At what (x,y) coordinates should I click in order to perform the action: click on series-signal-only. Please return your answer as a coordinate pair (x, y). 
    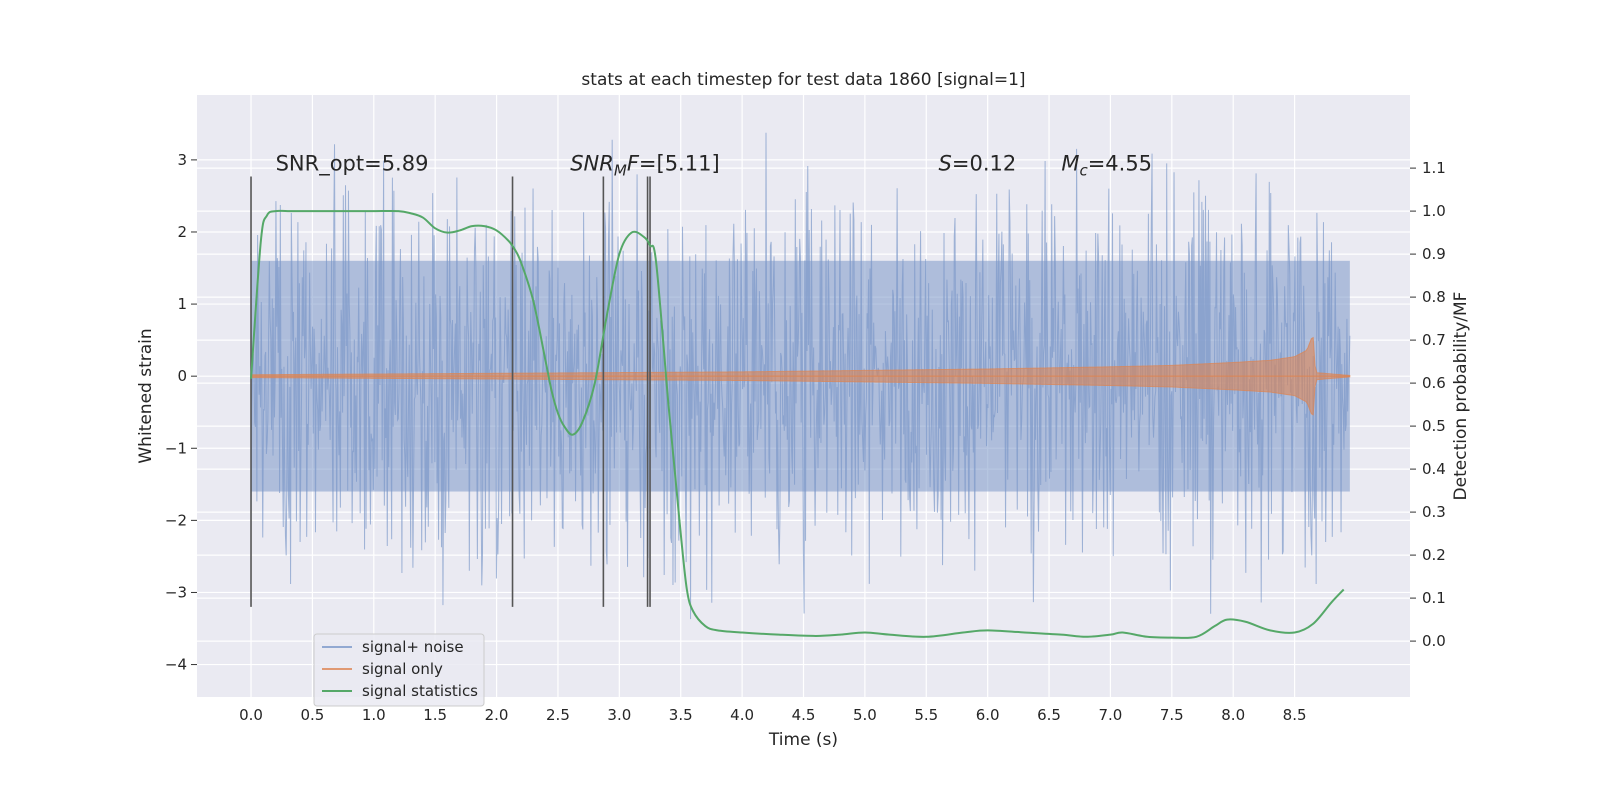
    Looking at the image, I should click on (800, 376).